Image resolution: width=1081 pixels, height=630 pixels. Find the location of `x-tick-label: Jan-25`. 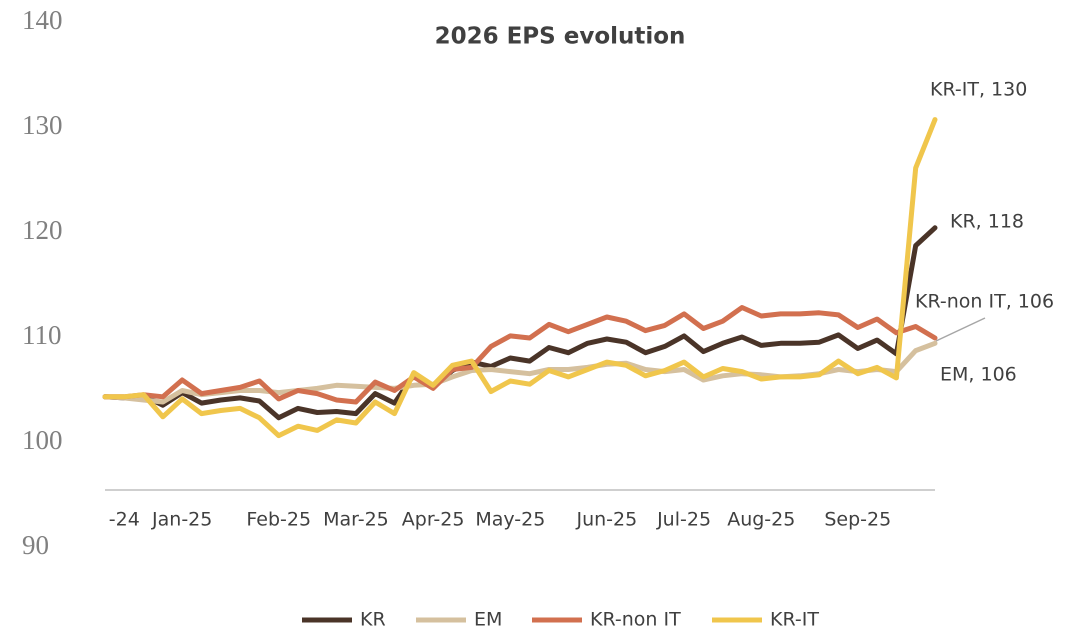

x-tick-label: Jan-25 is located at coordinates (181, 520).